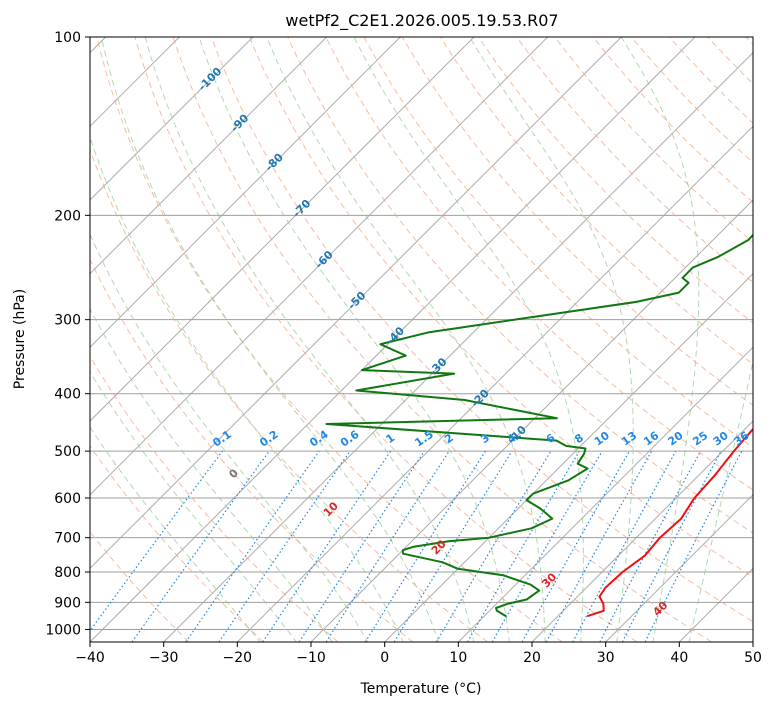 The image size is (775, 708). What do you see at coordinates (67, 603) in the screenshot?
I see `y-tick-label: 900` at bounding box center [67, 603].